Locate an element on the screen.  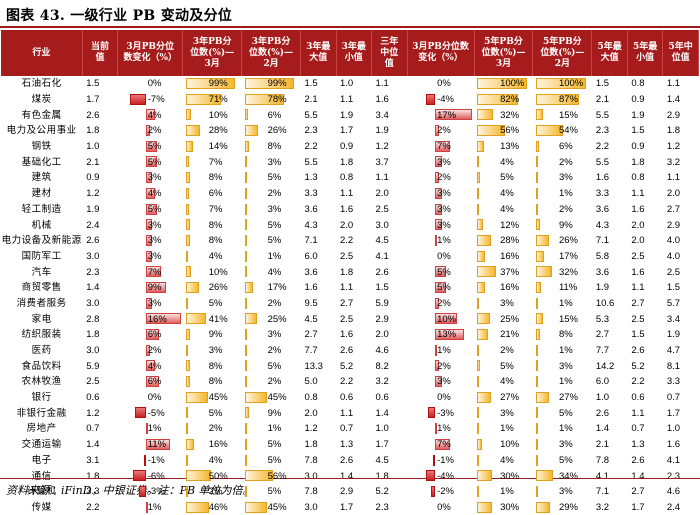
value-cell: 4.5 is located at coordinates (382, 460).